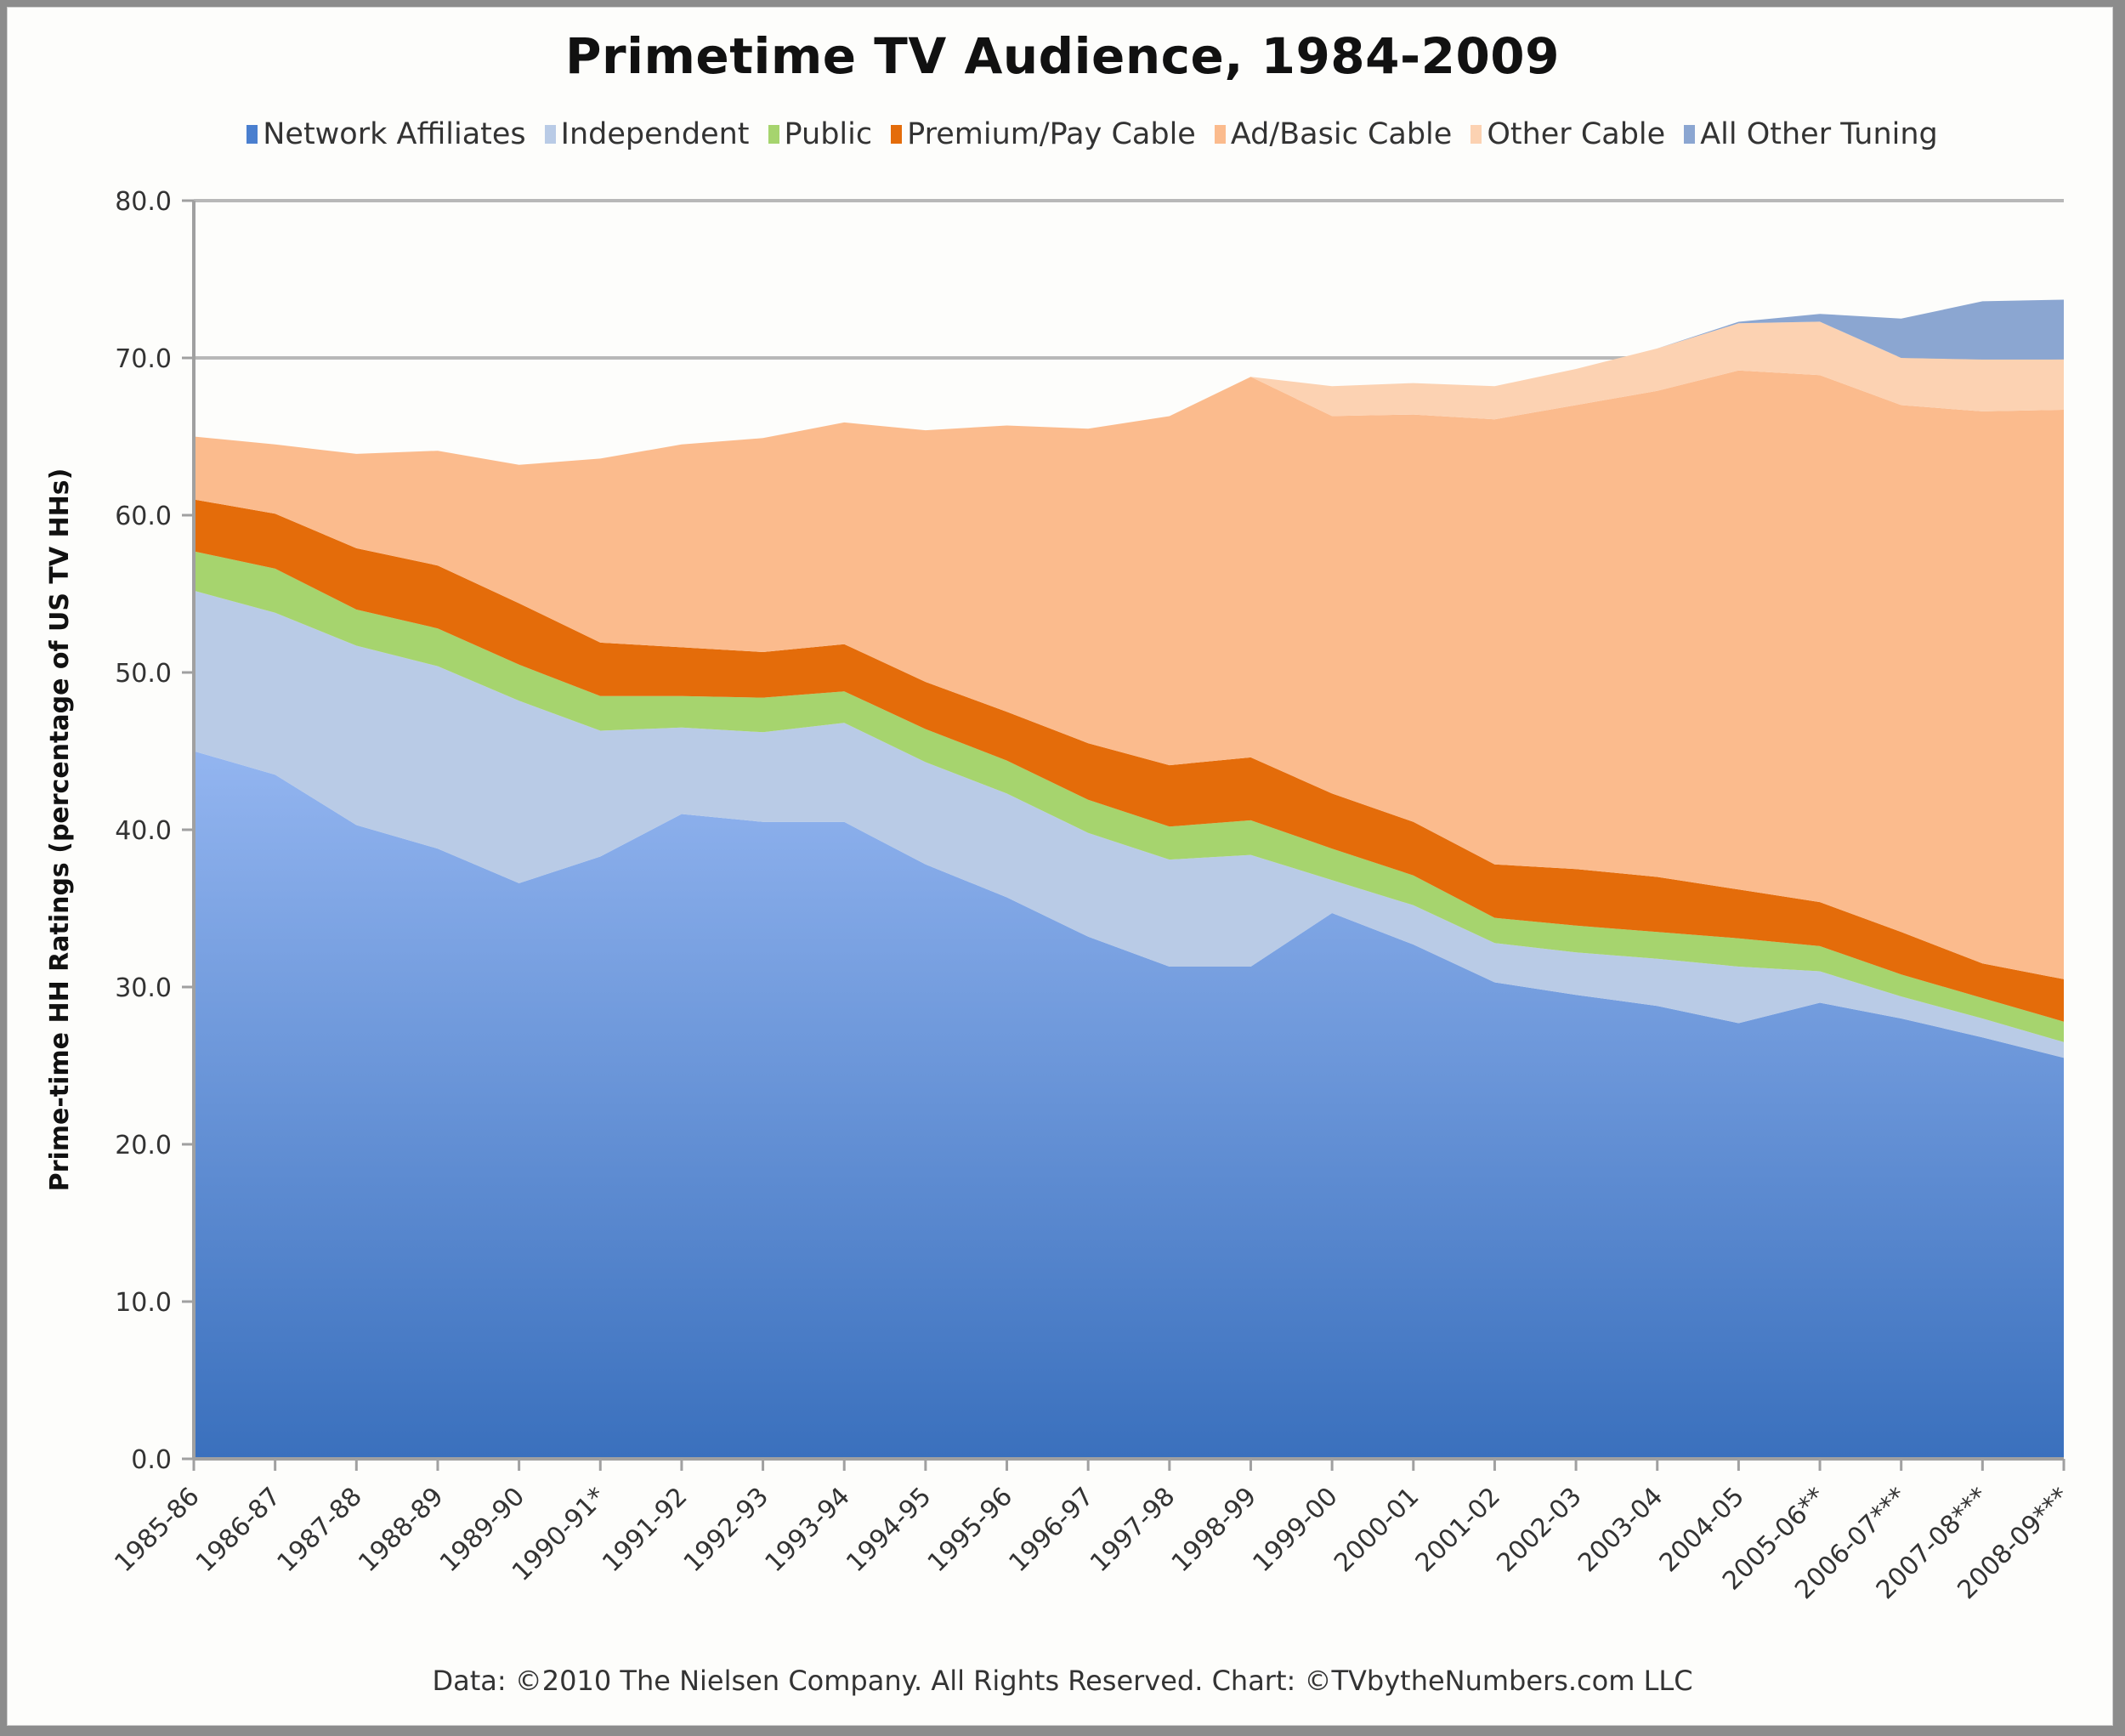 The height and width of the screenshot is (1736, 2125). I want to click on legend-swatch-all-other-tuning, so click(1690, 135).